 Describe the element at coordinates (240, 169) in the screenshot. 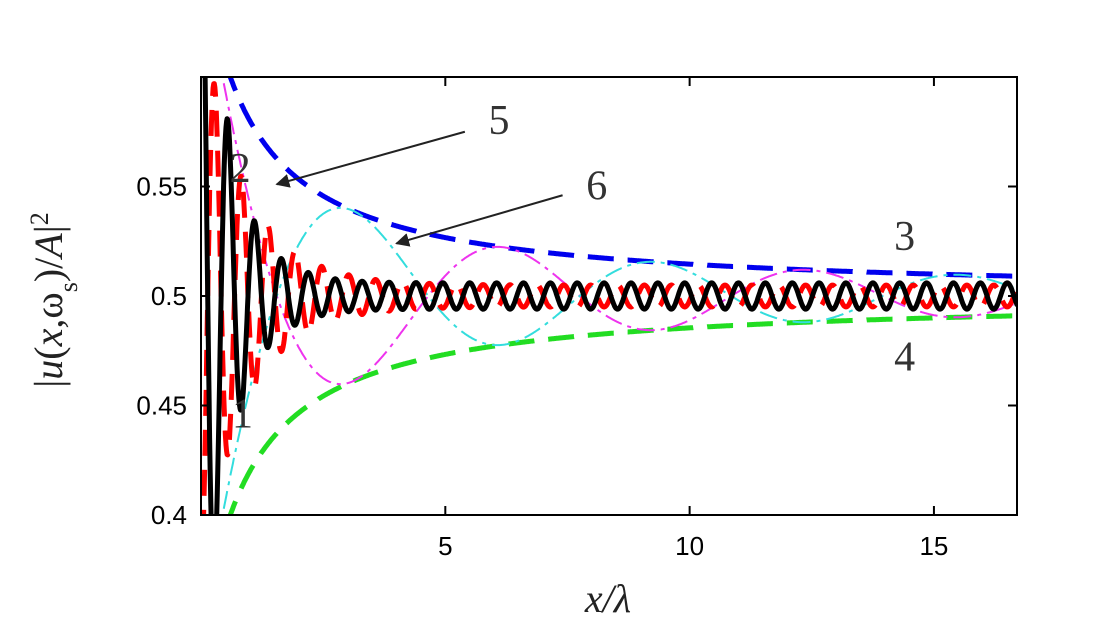

I see `curve-label-2: 2` at that location.